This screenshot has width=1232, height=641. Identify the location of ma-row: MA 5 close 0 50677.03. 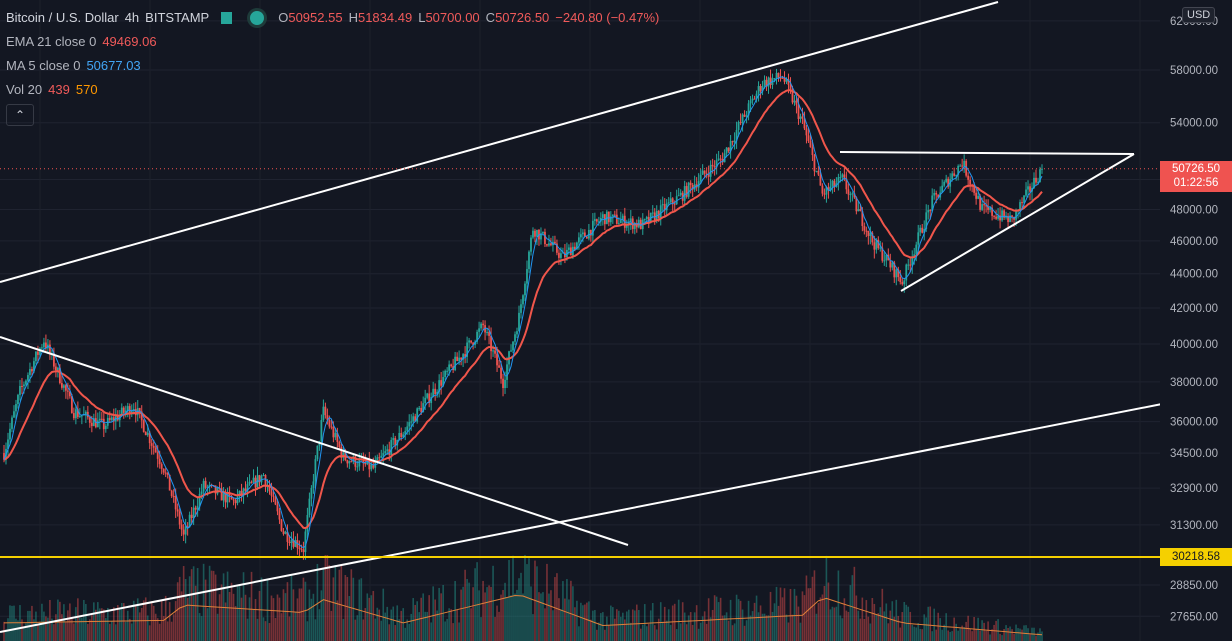
(332, 66).